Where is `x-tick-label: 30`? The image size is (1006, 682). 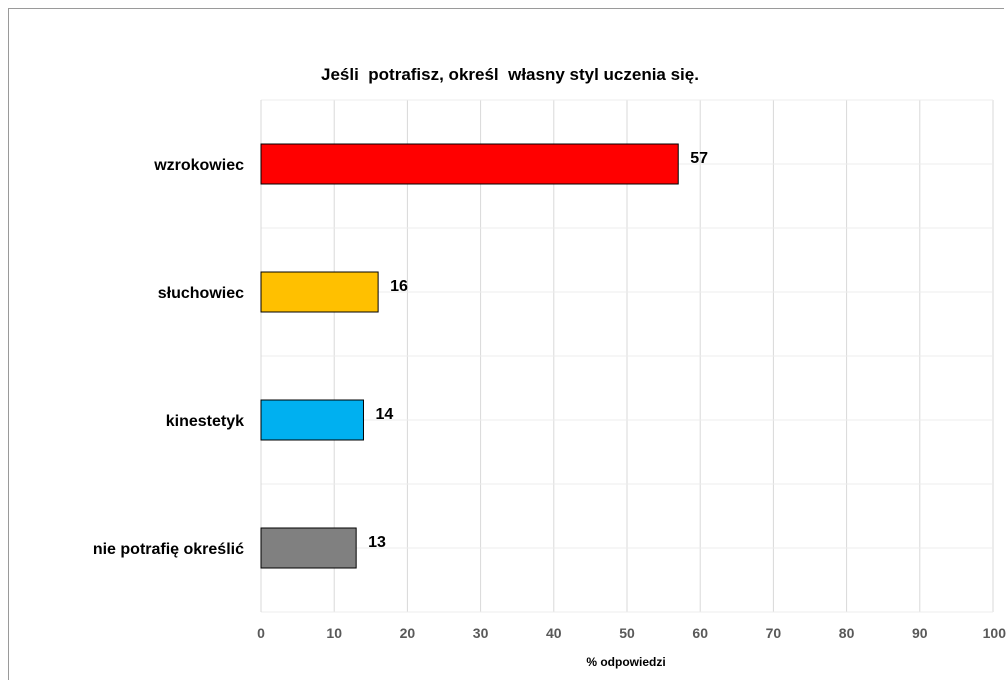
x-tick-label: 30 is located at coordinates (481, 633).